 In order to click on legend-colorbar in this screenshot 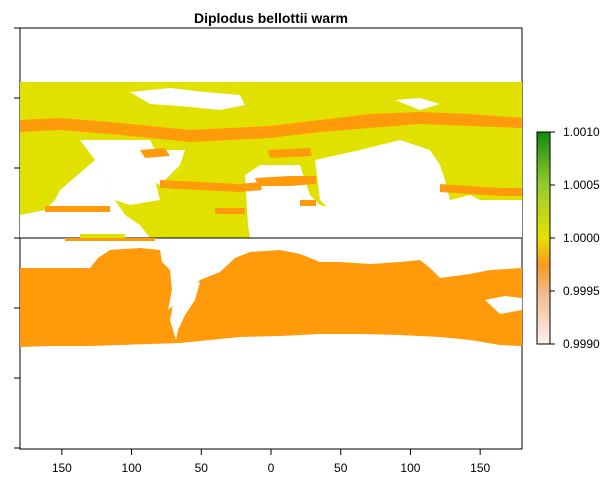, I will do `click(543, 238)`.